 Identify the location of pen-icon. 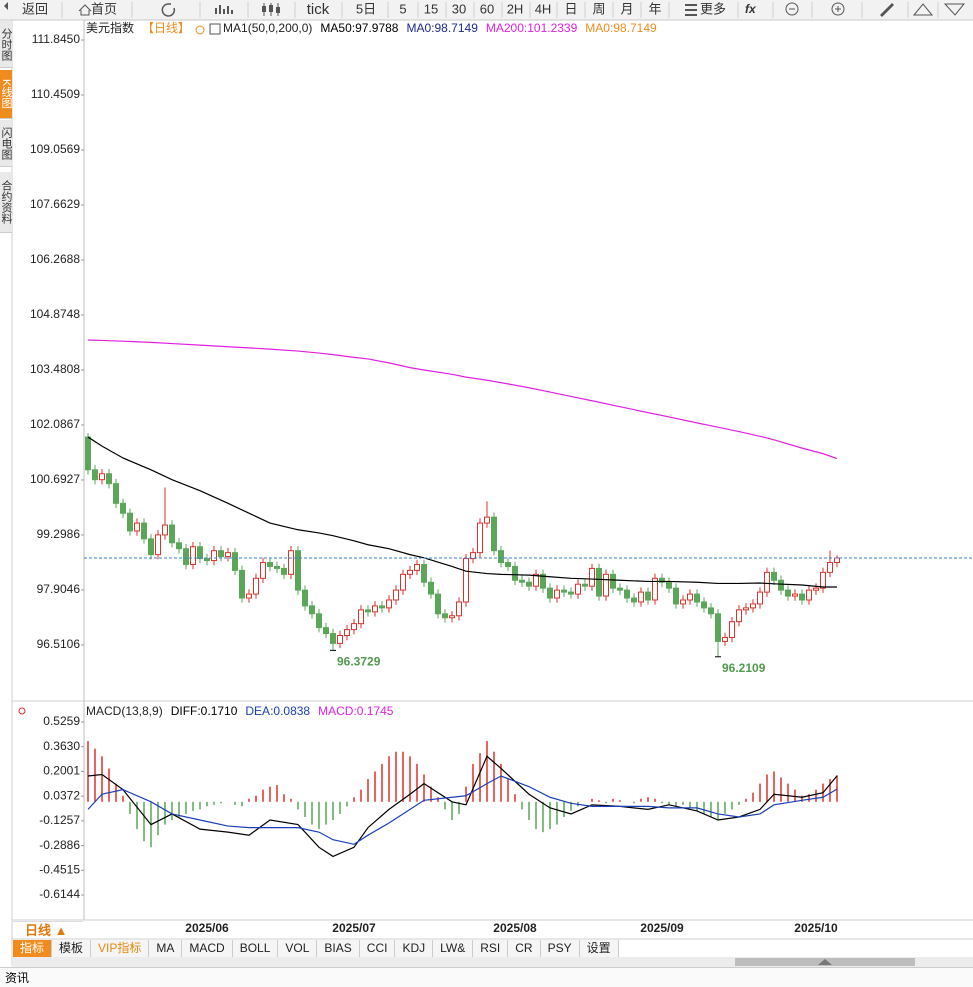
(887, 10).